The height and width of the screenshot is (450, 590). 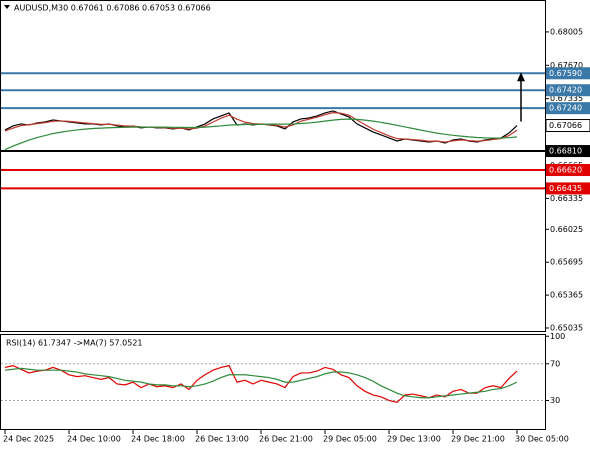 I want to click on y-tick-label: 0.66335, so click(x=566, y=198).